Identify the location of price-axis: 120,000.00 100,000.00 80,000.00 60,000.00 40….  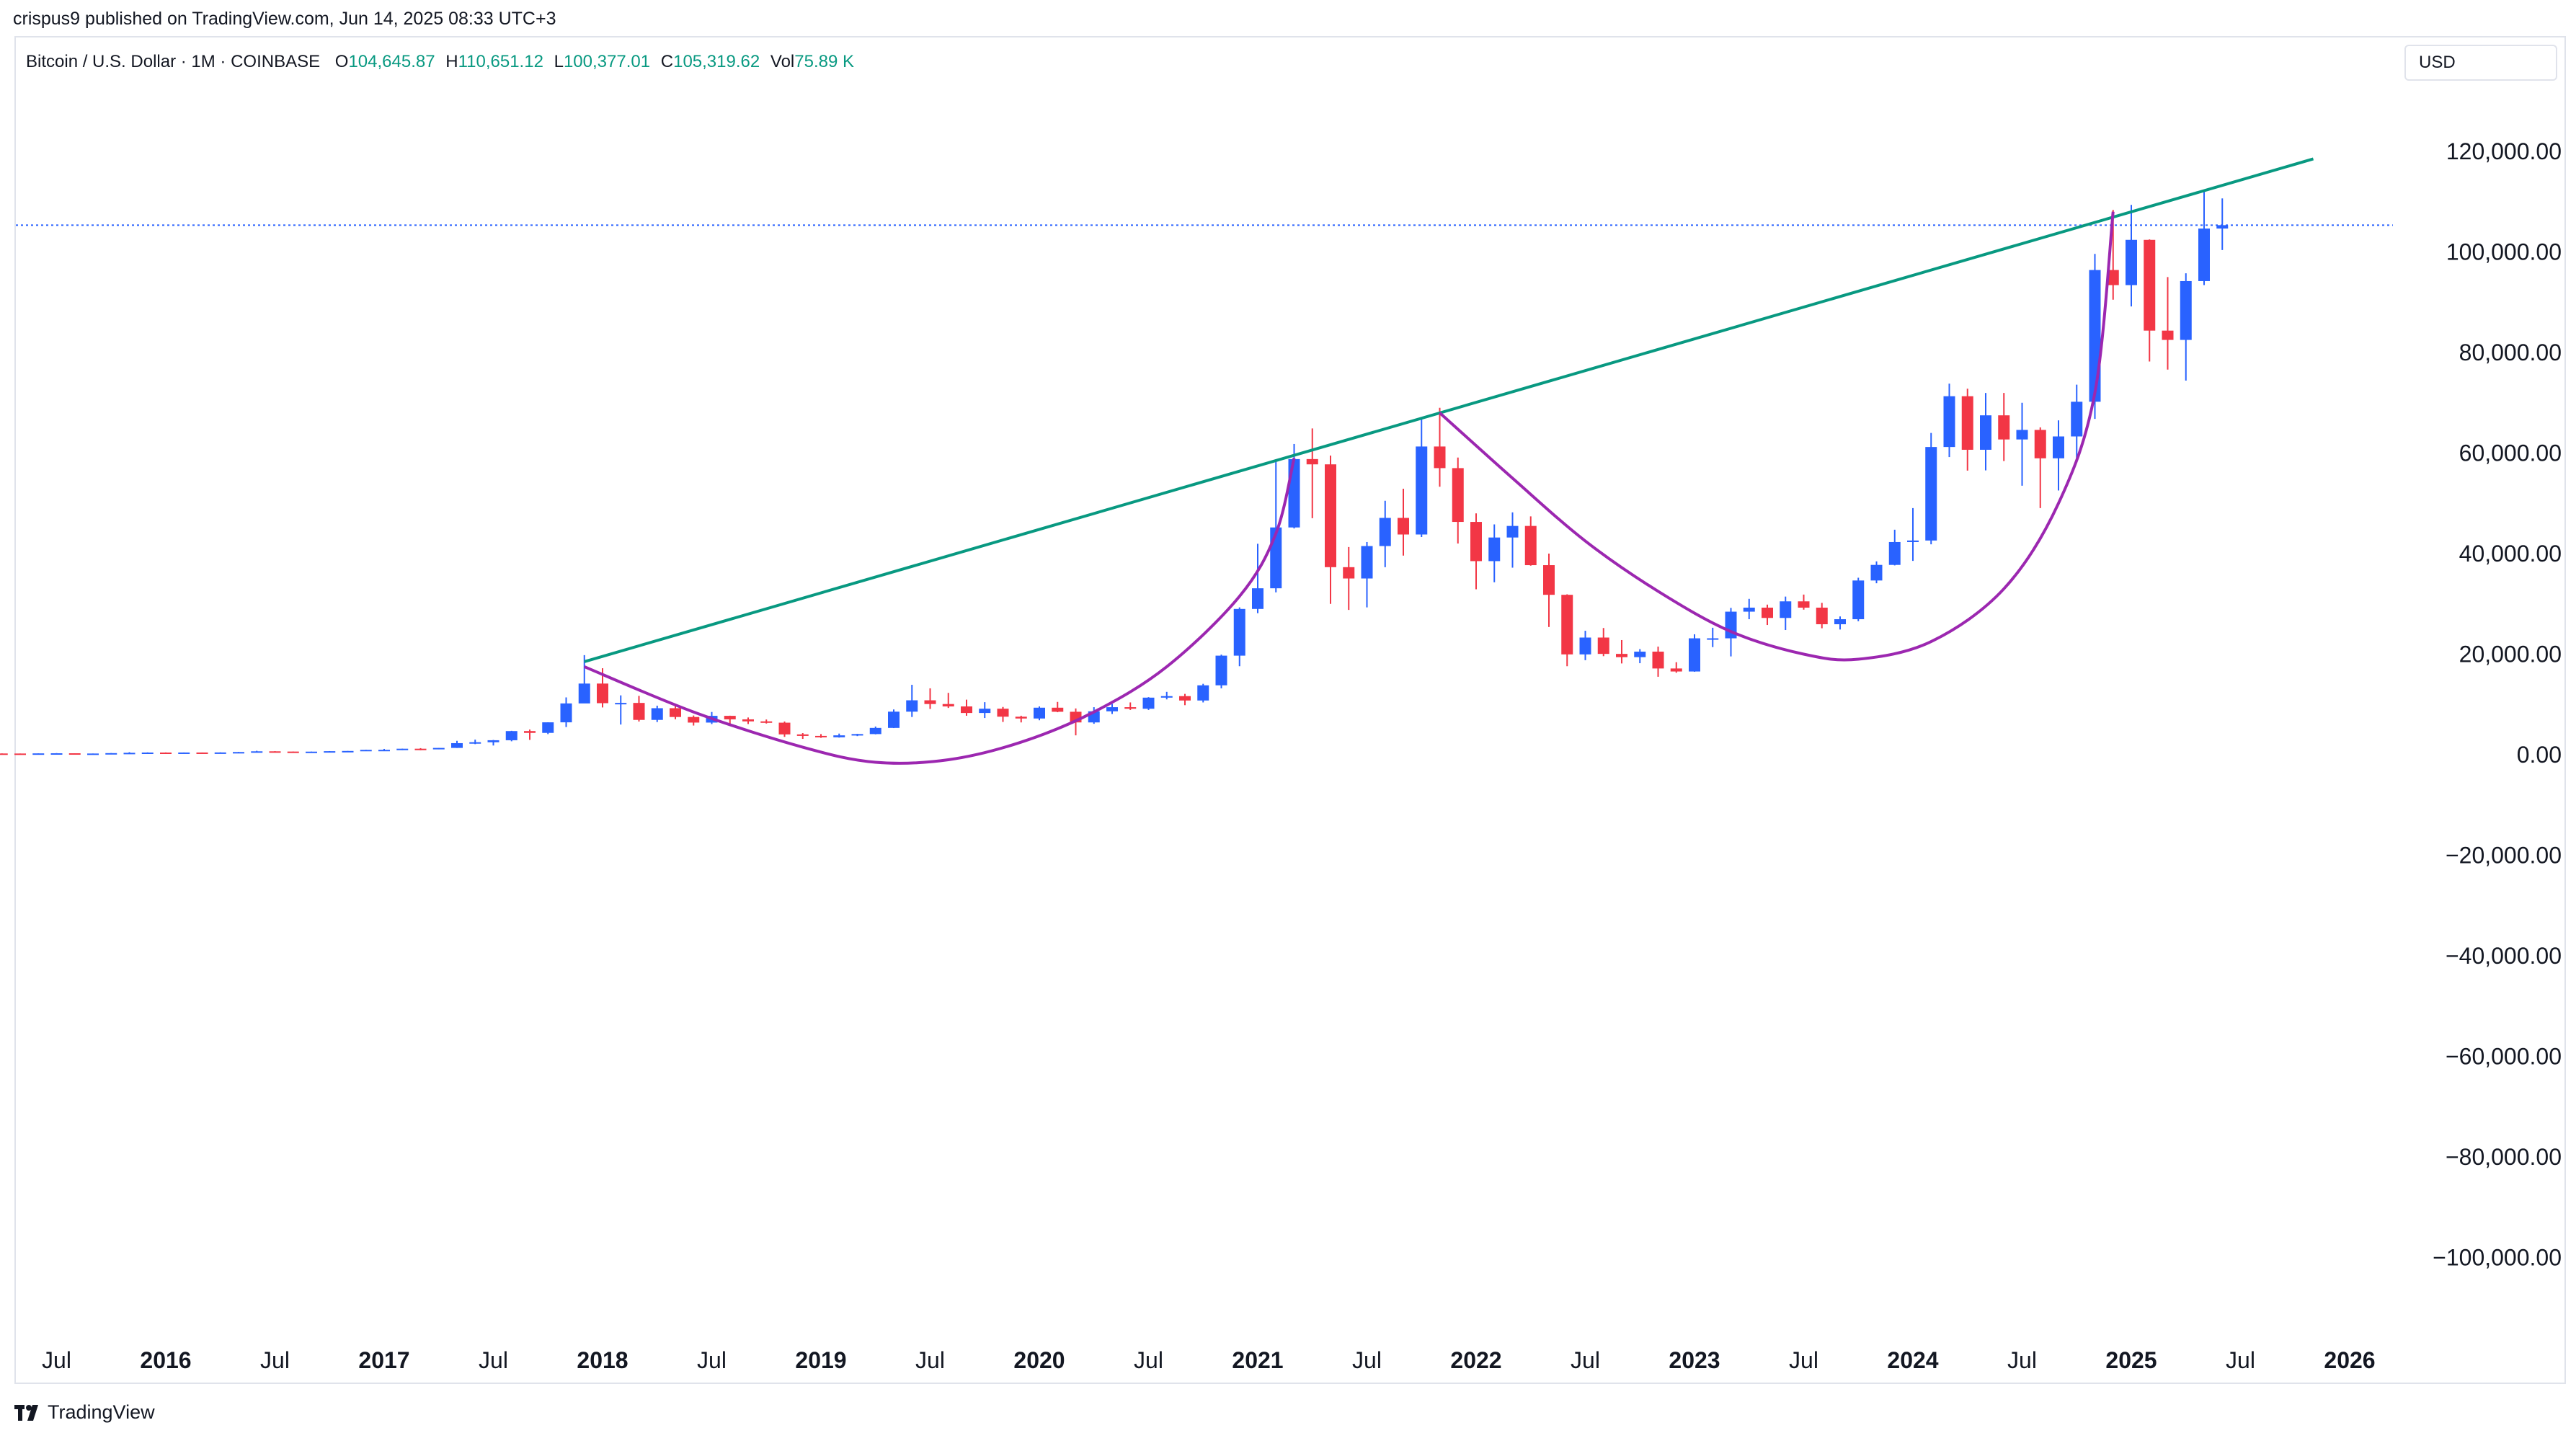
(2497, 704).